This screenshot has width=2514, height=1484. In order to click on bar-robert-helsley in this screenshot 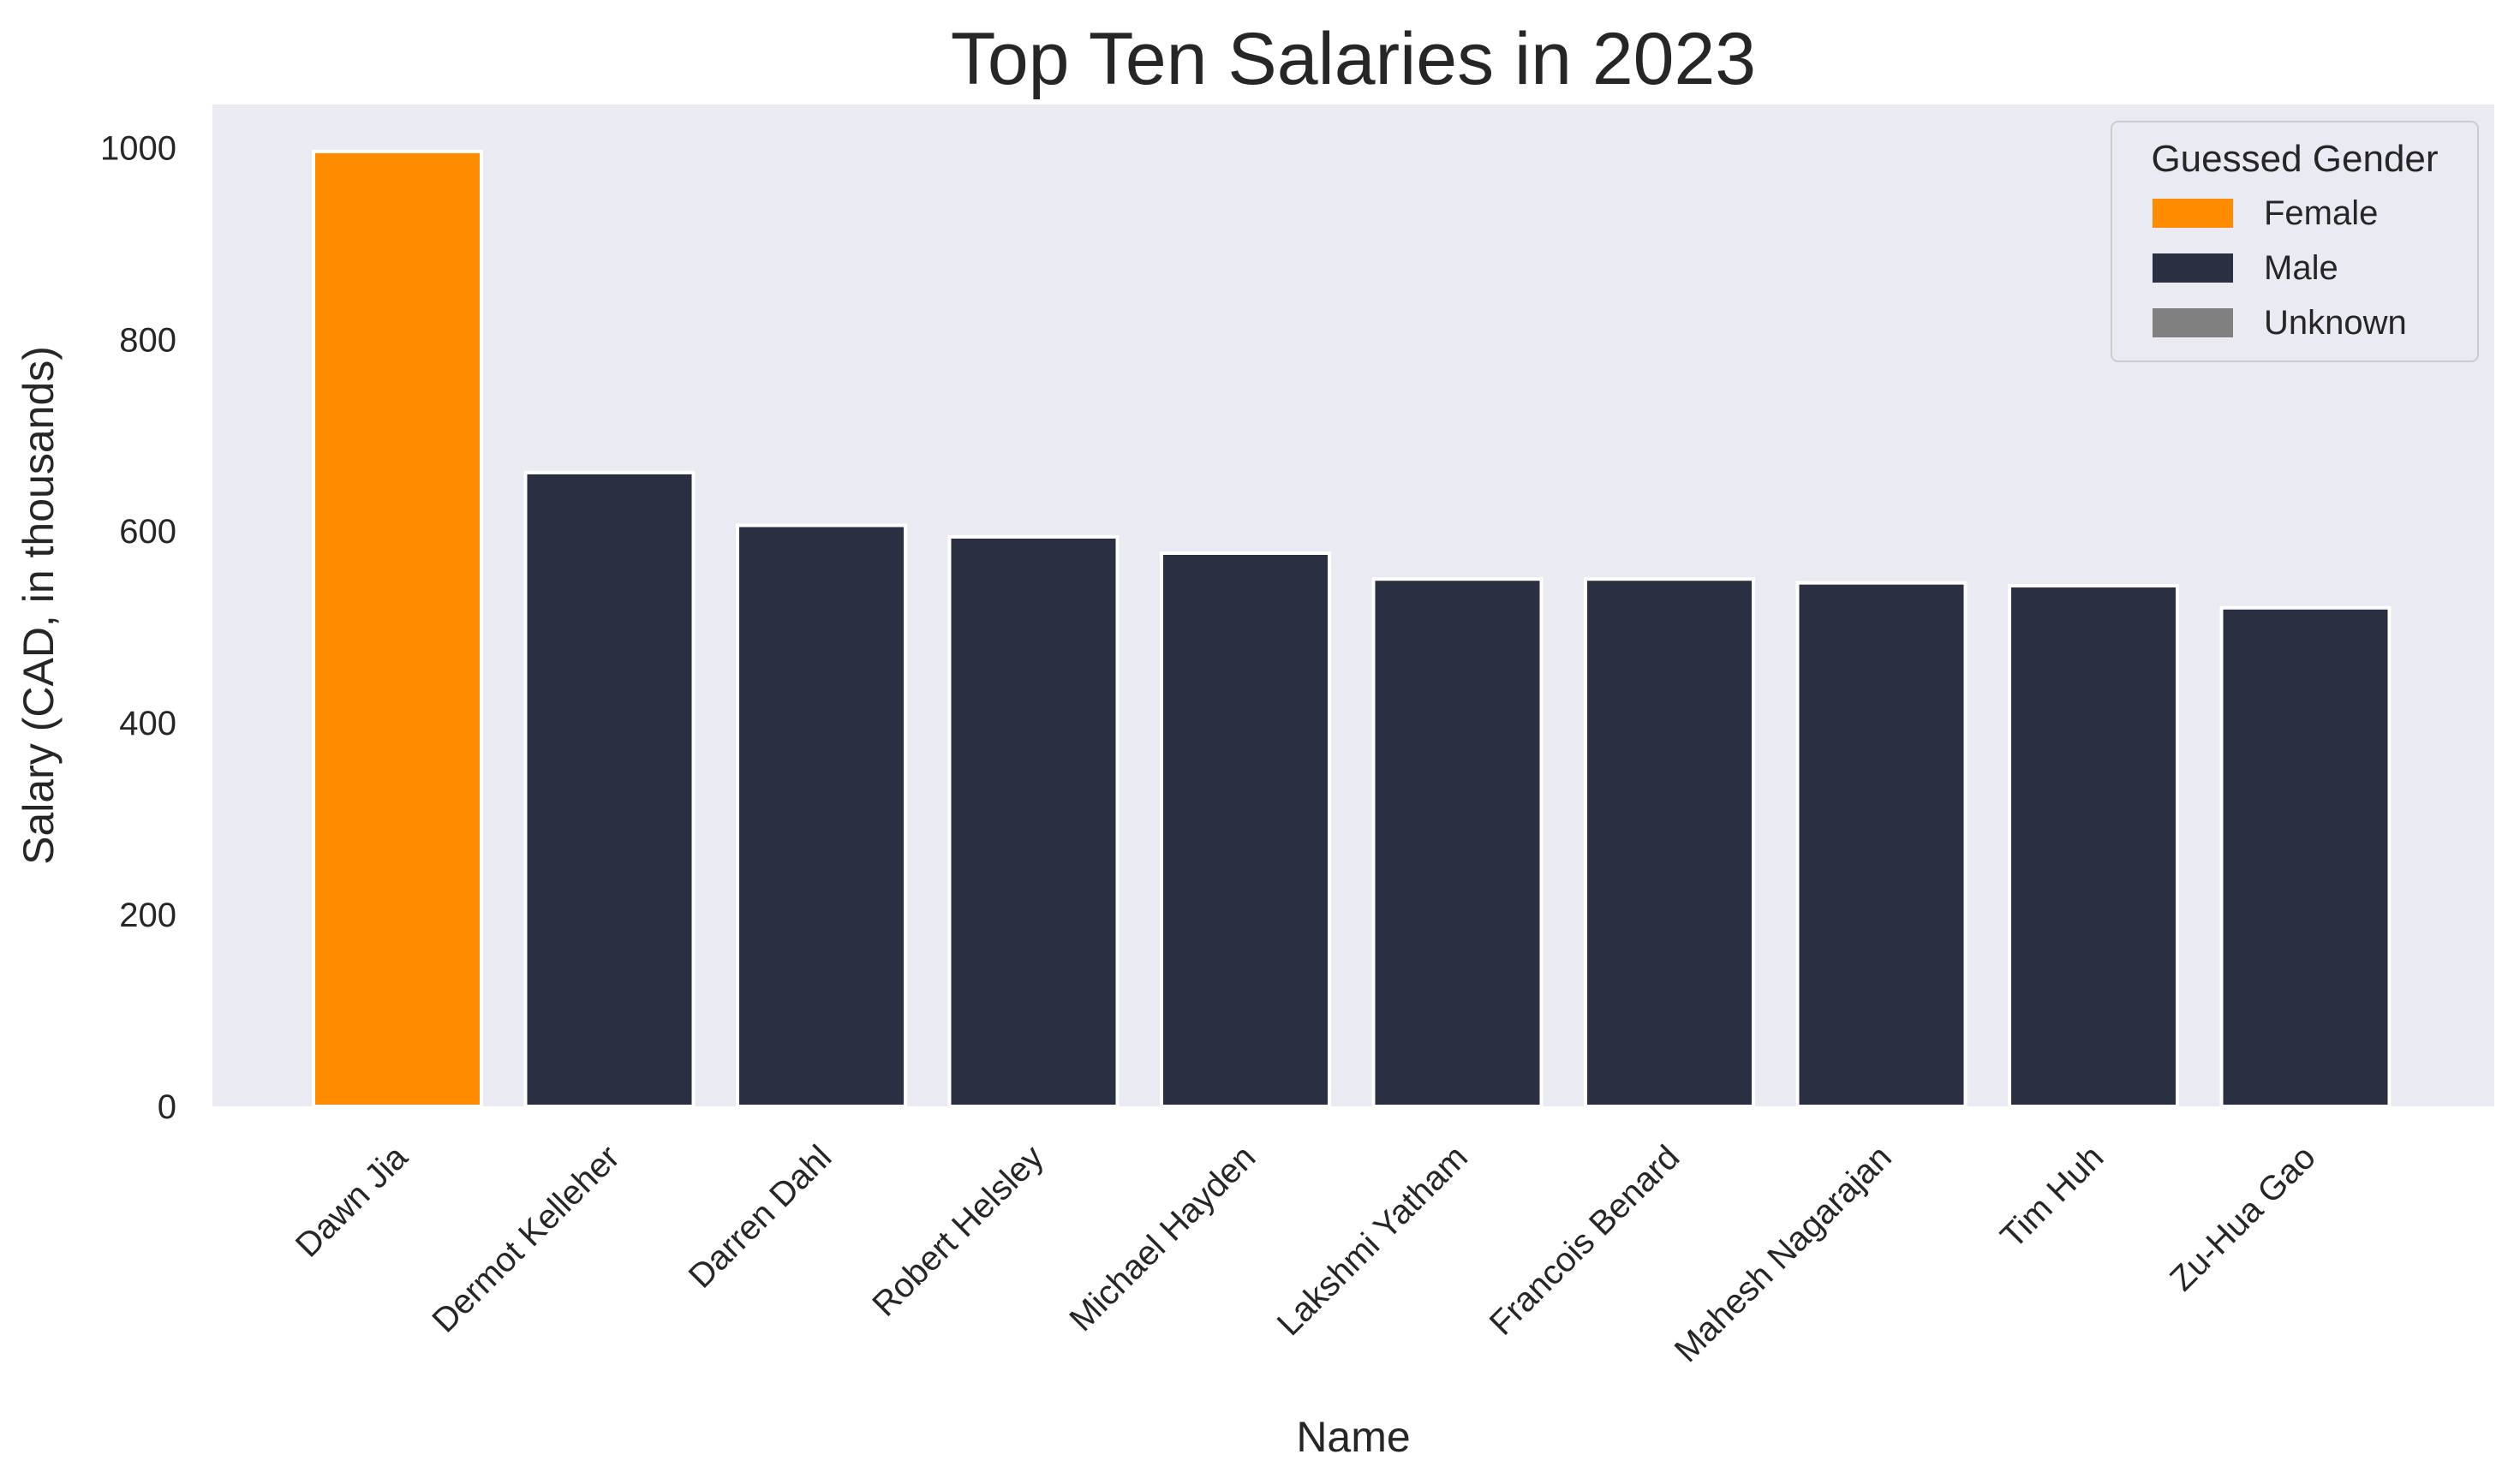, I will do `click(1033, 821)`.